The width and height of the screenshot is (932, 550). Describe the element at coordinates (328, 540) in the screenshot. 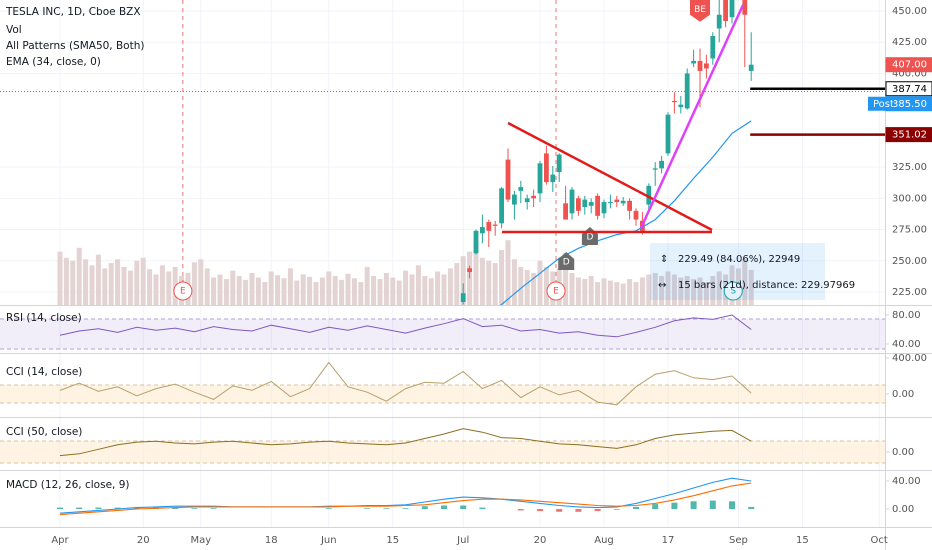

I see `x-tick-label: Jun` at that location.